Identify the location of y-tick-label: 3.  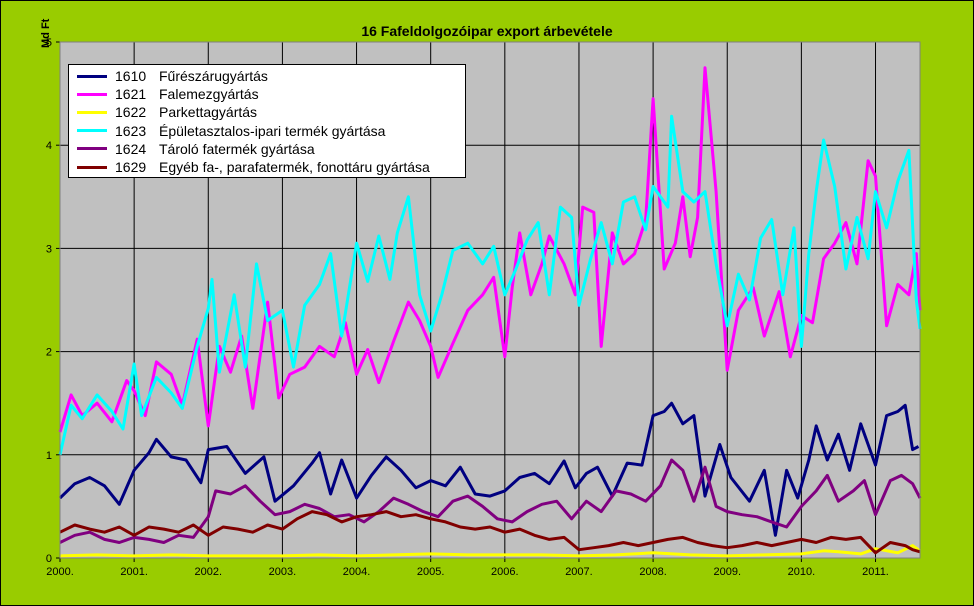
(49, 249).